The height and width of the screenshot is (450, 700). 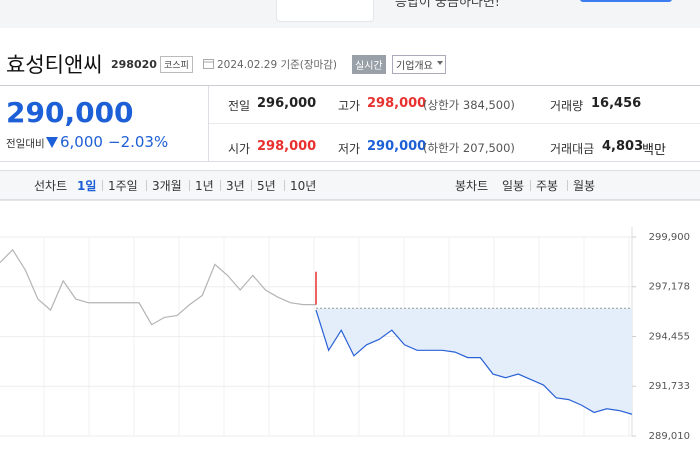 What do you see at coordinates (303, 186) in the screenshot?
I see `tab: 10년` at bounding box center [303, 186].